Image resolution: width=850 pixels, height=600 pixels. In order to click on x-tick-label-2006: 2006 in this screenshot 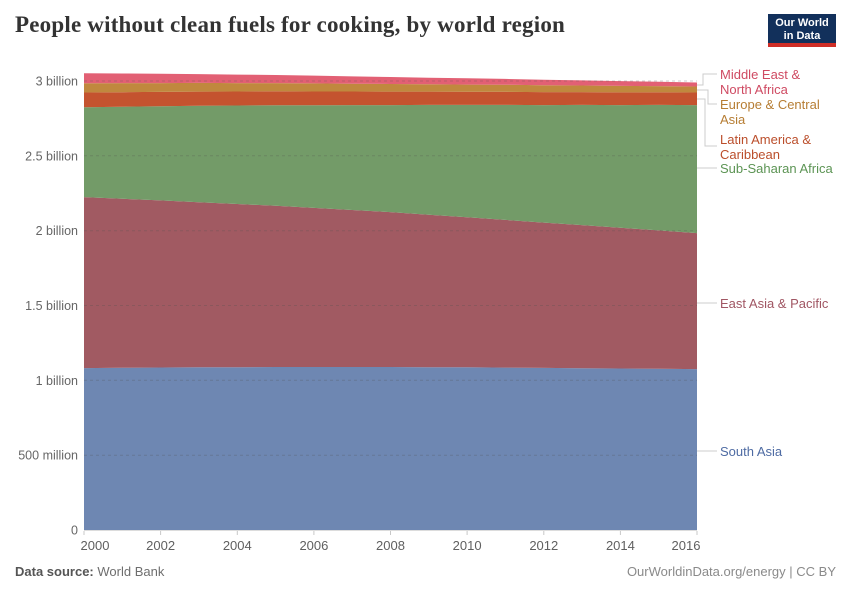, I will do `click(313, 545)`.